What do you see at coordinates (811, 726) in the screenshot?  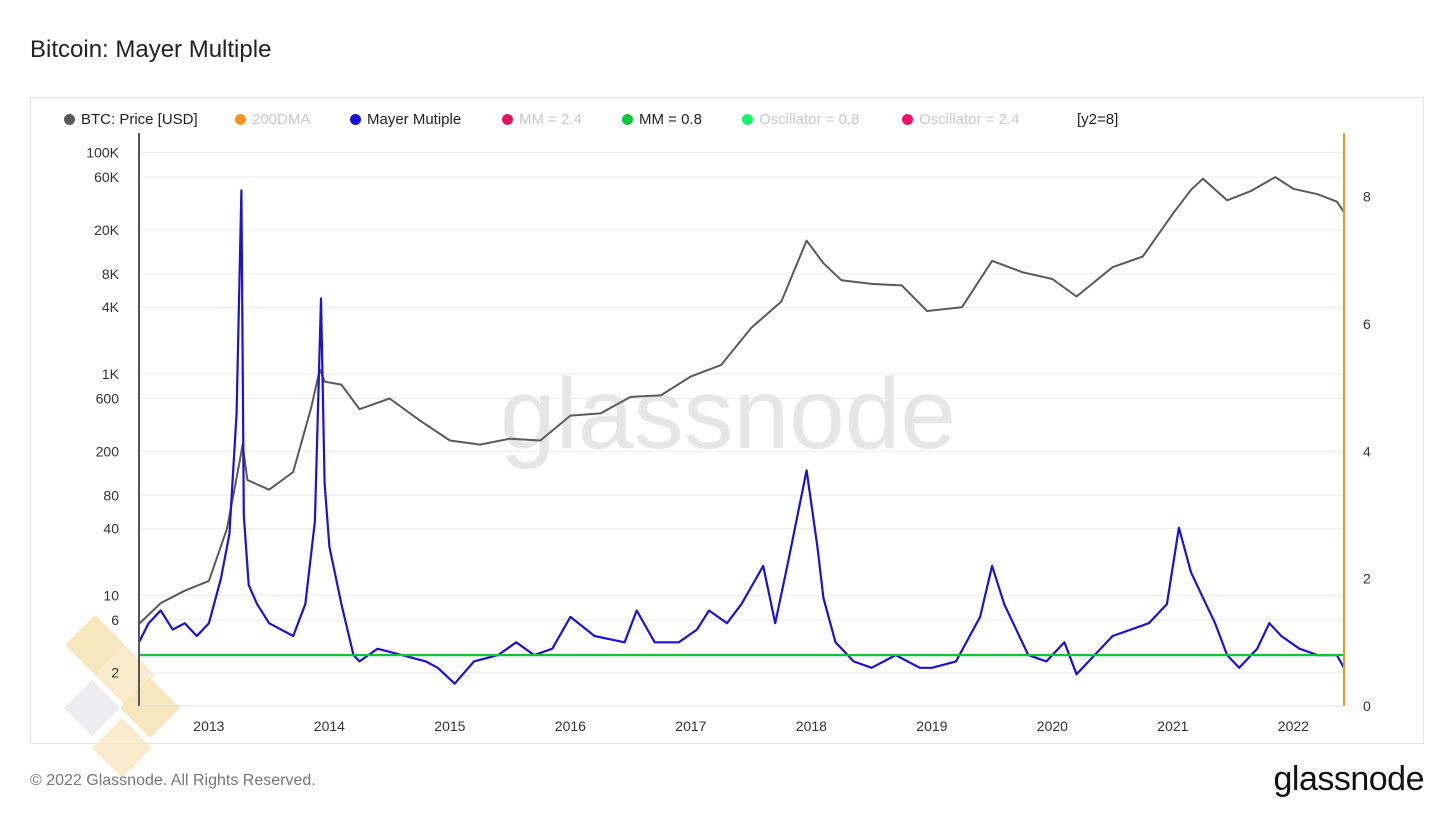 I see `x-tick-label: 2018` at bounding box center [811, 726].